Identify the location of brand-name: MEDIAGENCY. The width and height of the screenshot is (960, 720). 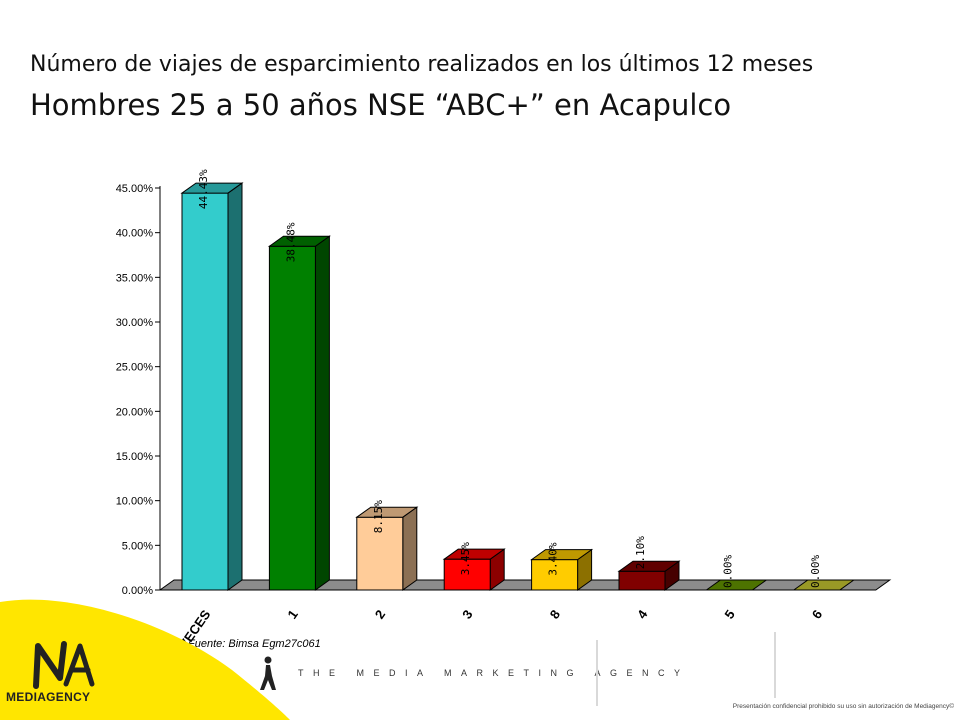
(48, 697).